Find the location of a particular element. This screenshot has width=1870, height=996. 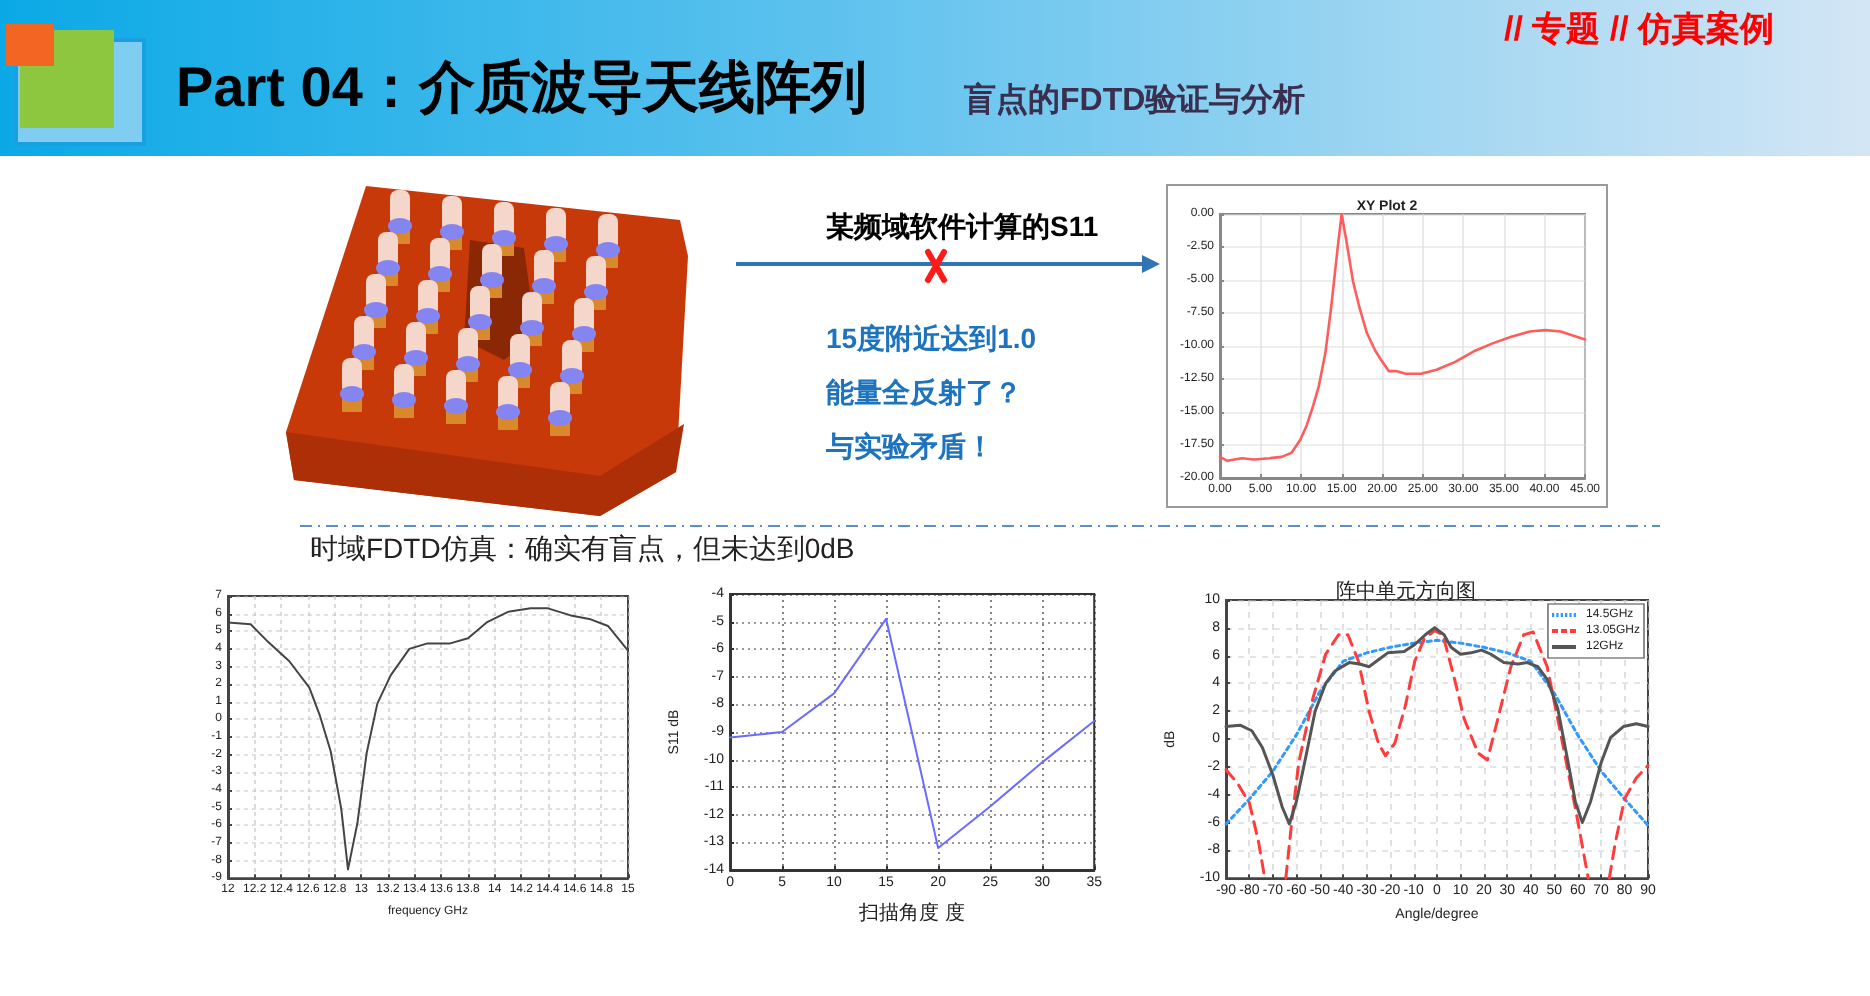

text: 盲点的FDTD验证与分析 is located at coordinates (1135, 102).